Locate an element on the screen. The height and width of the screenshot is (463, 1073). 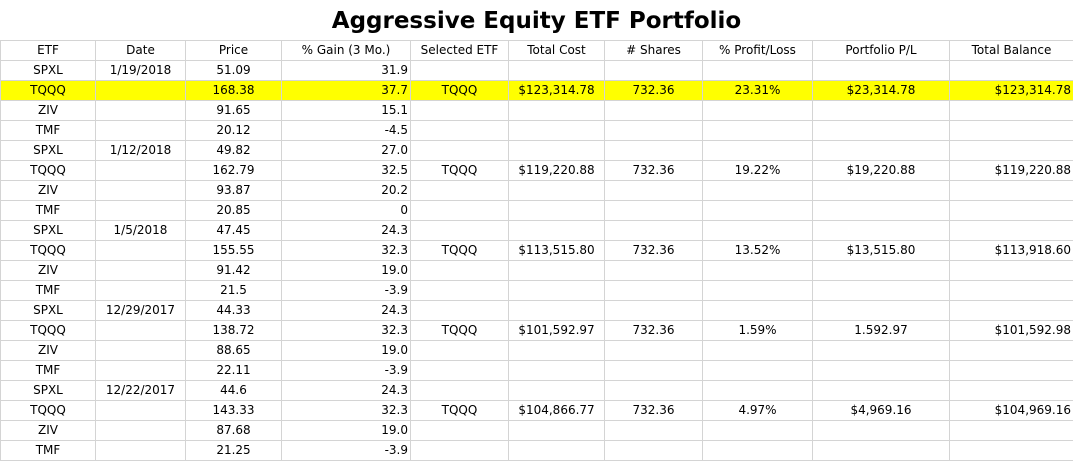
cell-price: 20.85 is located at coordinates (233, 210).